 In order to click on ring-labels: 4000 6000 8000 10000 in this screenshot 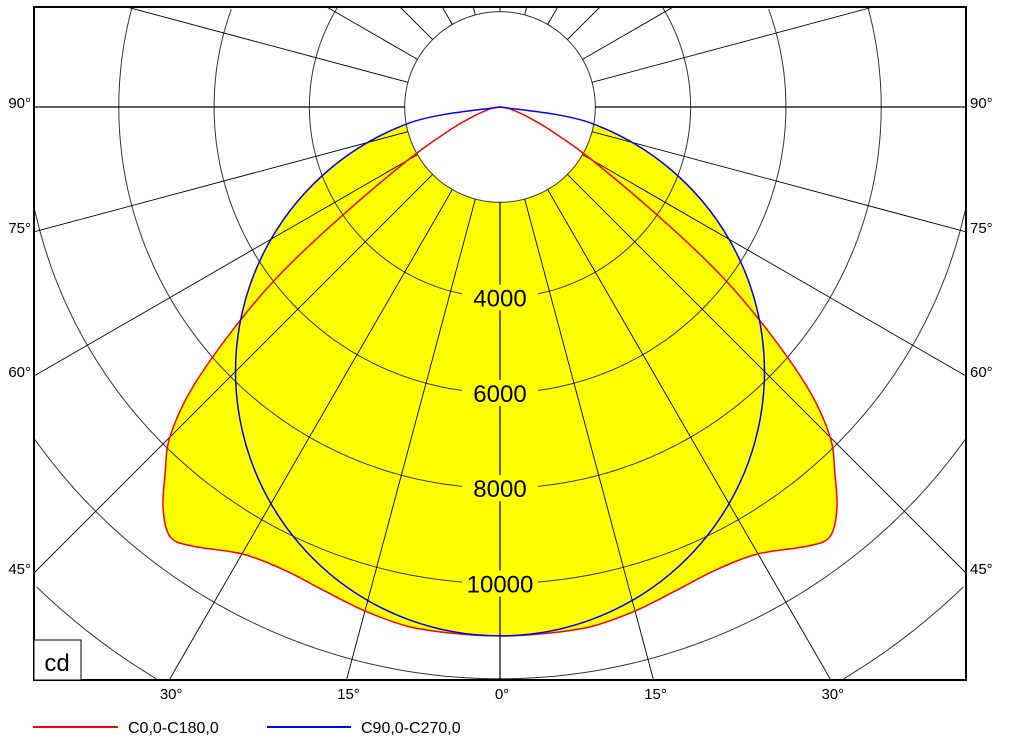, I will do `click(500, 441)`.